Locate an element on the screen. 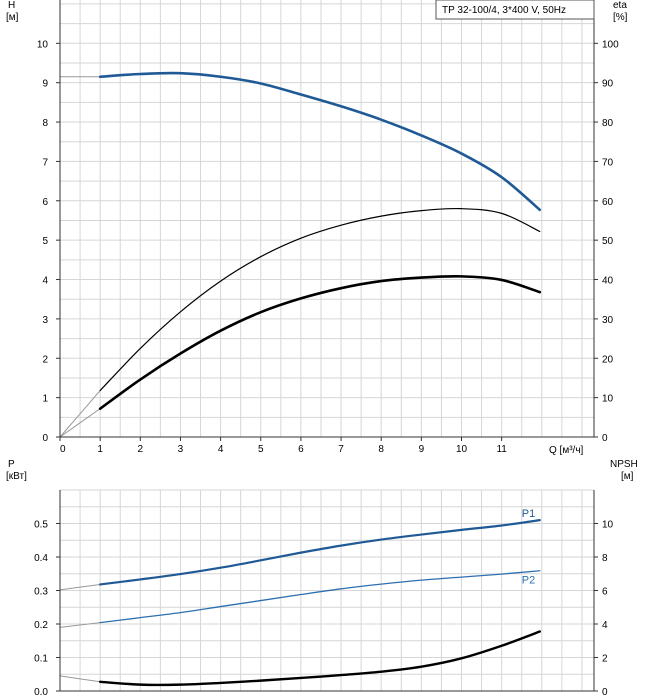 This screenshot has height=700, width=658. y-right-tick-label: 90 is located at coordinates (608, 84).